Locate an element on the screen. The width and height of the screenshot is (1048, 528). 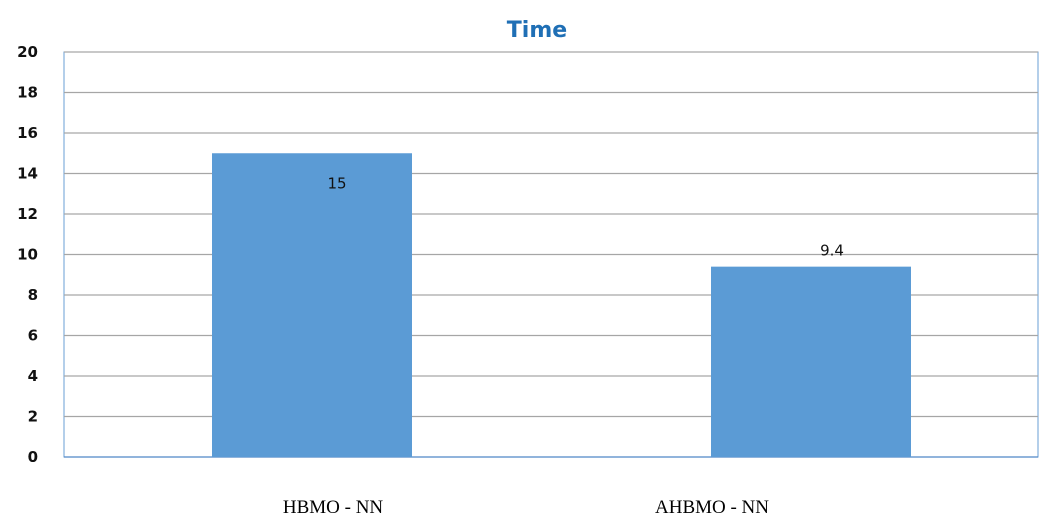
y-tick-label: 10 is located at coordinates (27, 255).